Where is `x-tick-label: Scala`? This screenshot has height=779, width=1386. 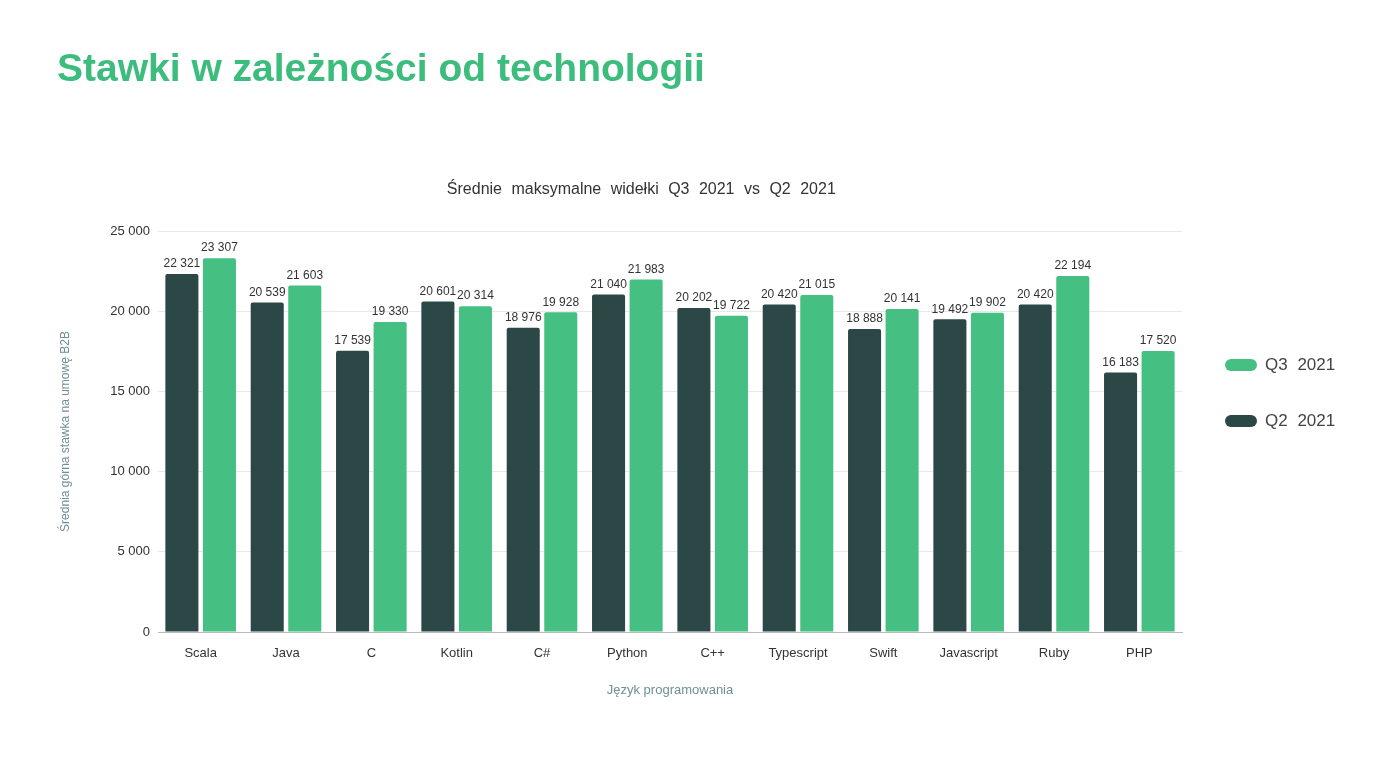 x-tick-label: Scala is located at coordinates (201, 653).